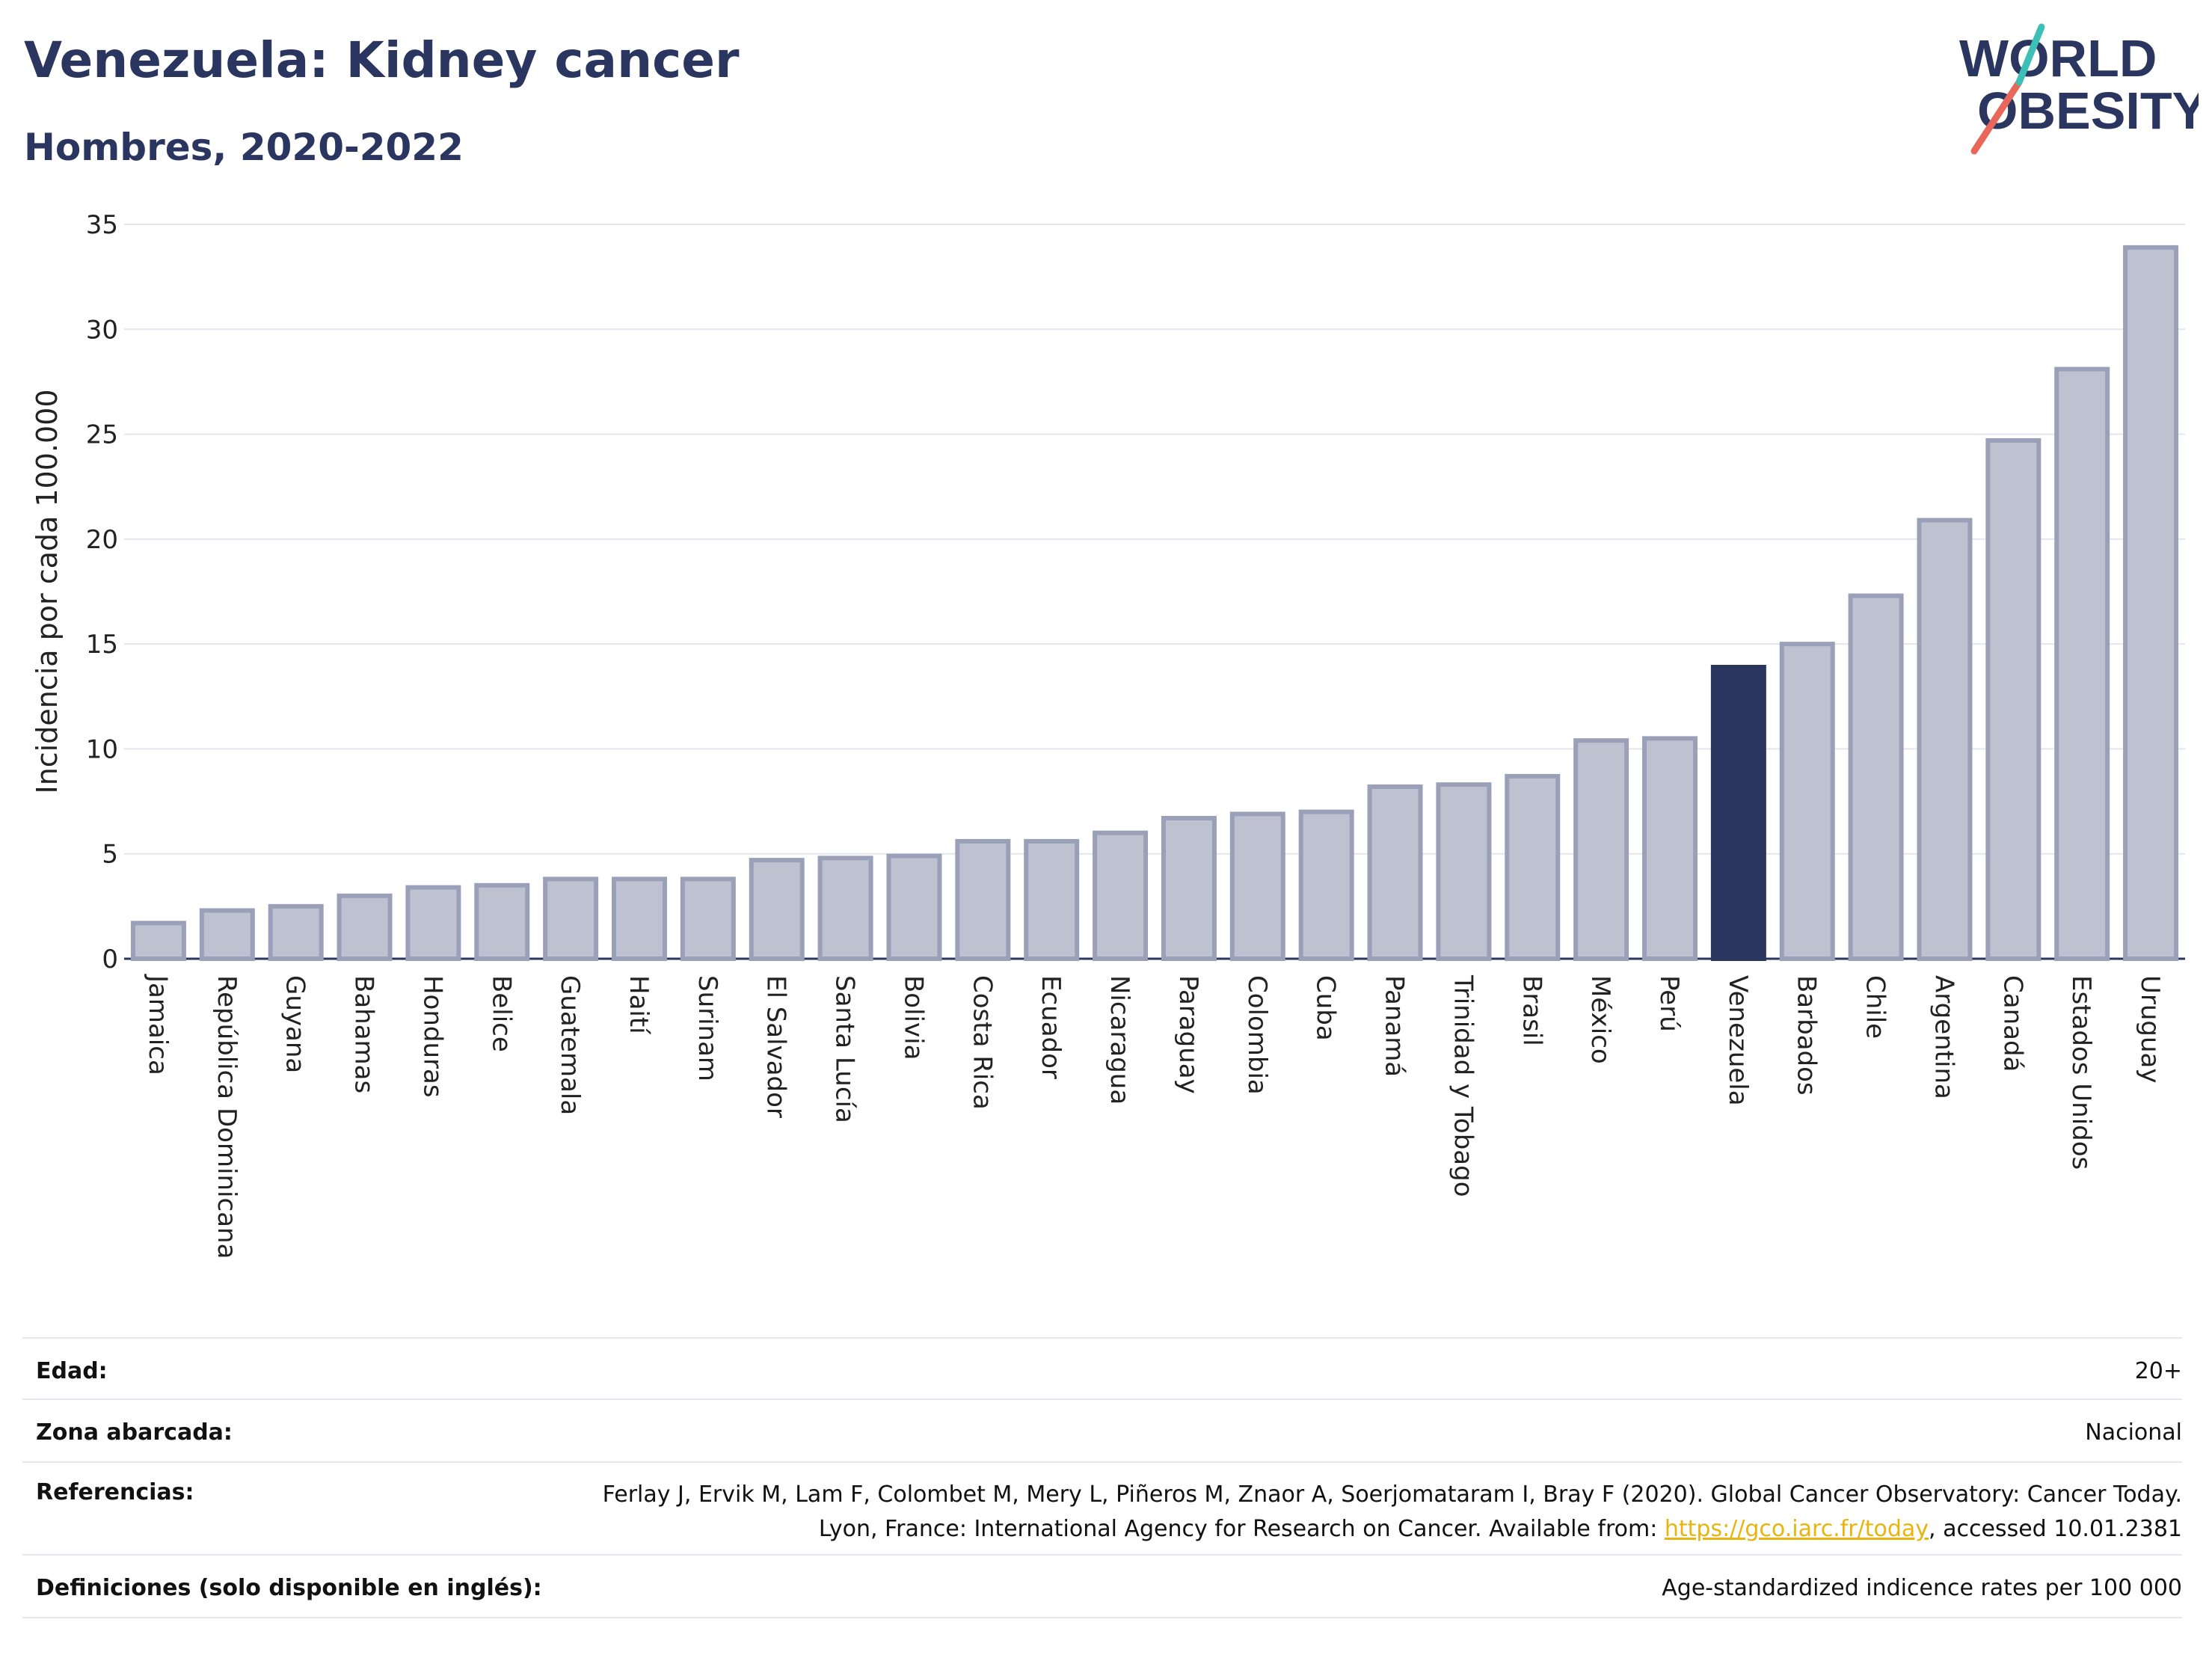 The height and width of the screenshot is (1655, 2212). What do you see at coordinates (102, 592) in the screenshot?
I see `y-tick-labels: 0 5 10 15 20 25 30 35` at bounding box center [102, 592].